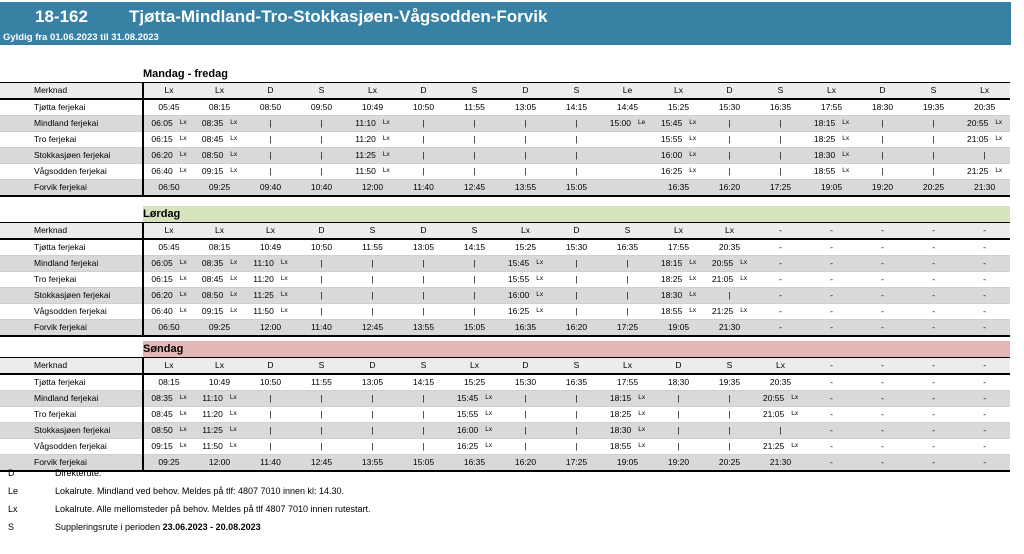 This screenshot has width=1024, height=554. Describe the element at coordinates (61, 16) in the screenshot. I see `route-number: 18-162` at that location.